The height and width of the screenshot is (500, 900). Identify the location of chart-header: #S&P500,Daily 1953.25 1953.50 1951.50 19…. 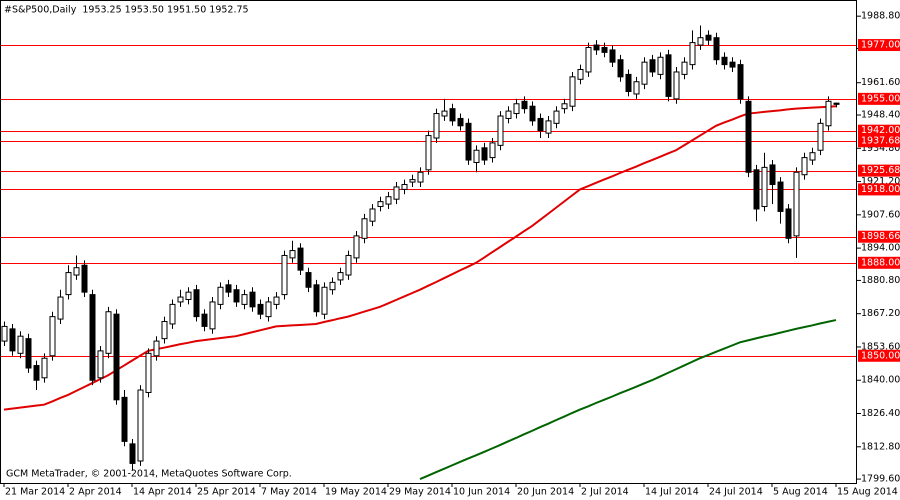
(126, 10).